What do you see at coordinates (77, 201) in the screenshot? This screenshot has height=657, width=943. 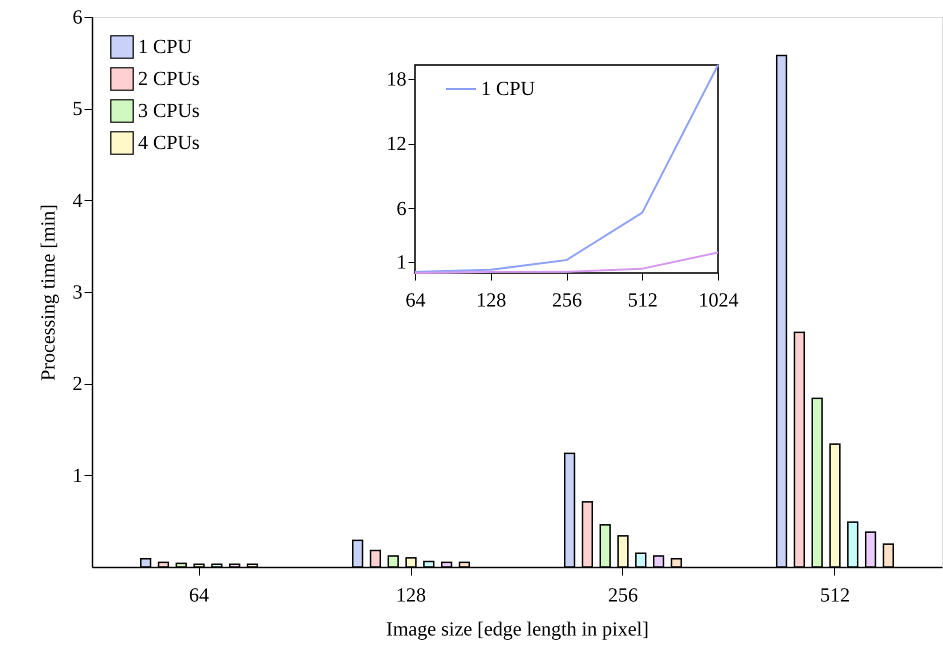 I see `y-tick-label: 4` at bounding box center [77, 201].